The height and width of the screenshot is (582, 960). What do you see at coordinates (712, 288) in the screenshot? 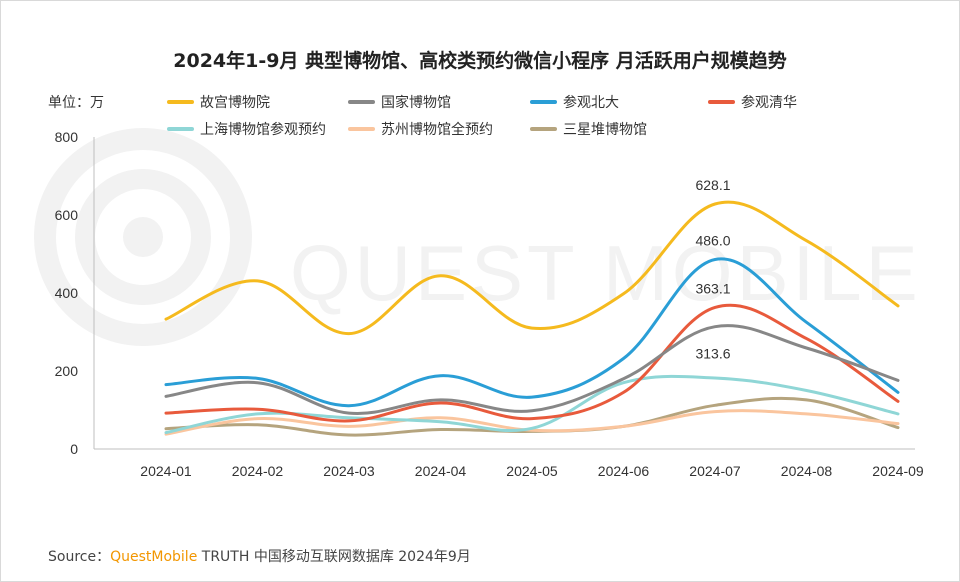
I see `data-label: 363.1` at bounding box center [712, 288].